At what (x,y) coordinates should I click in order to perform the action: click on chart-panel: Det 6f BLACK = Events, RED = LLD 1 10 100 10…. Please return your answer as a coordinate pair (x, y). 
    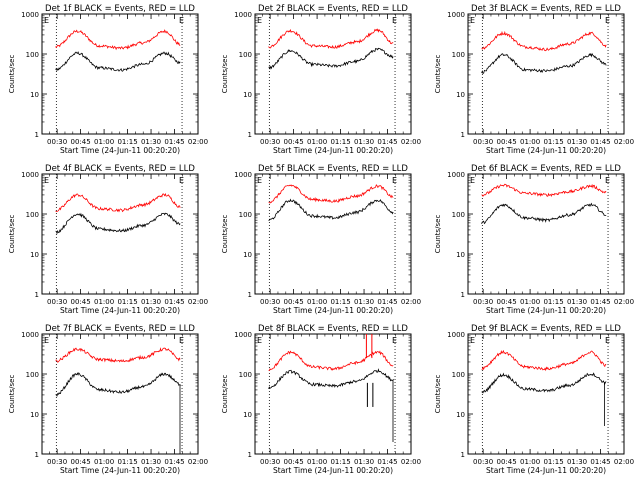
    Looking at the image, I should click on (534, 239).